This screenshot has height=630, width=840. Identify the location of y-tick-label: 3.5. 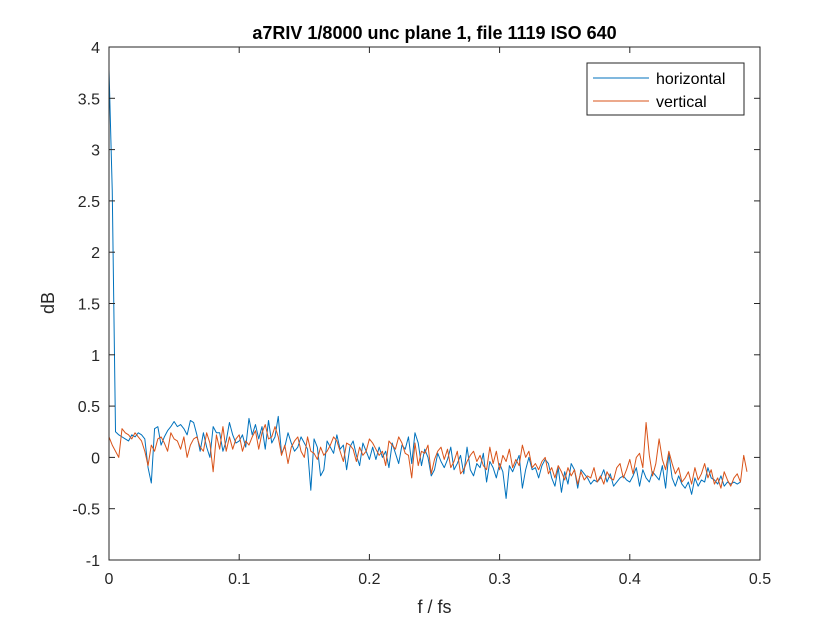
(89, 99).